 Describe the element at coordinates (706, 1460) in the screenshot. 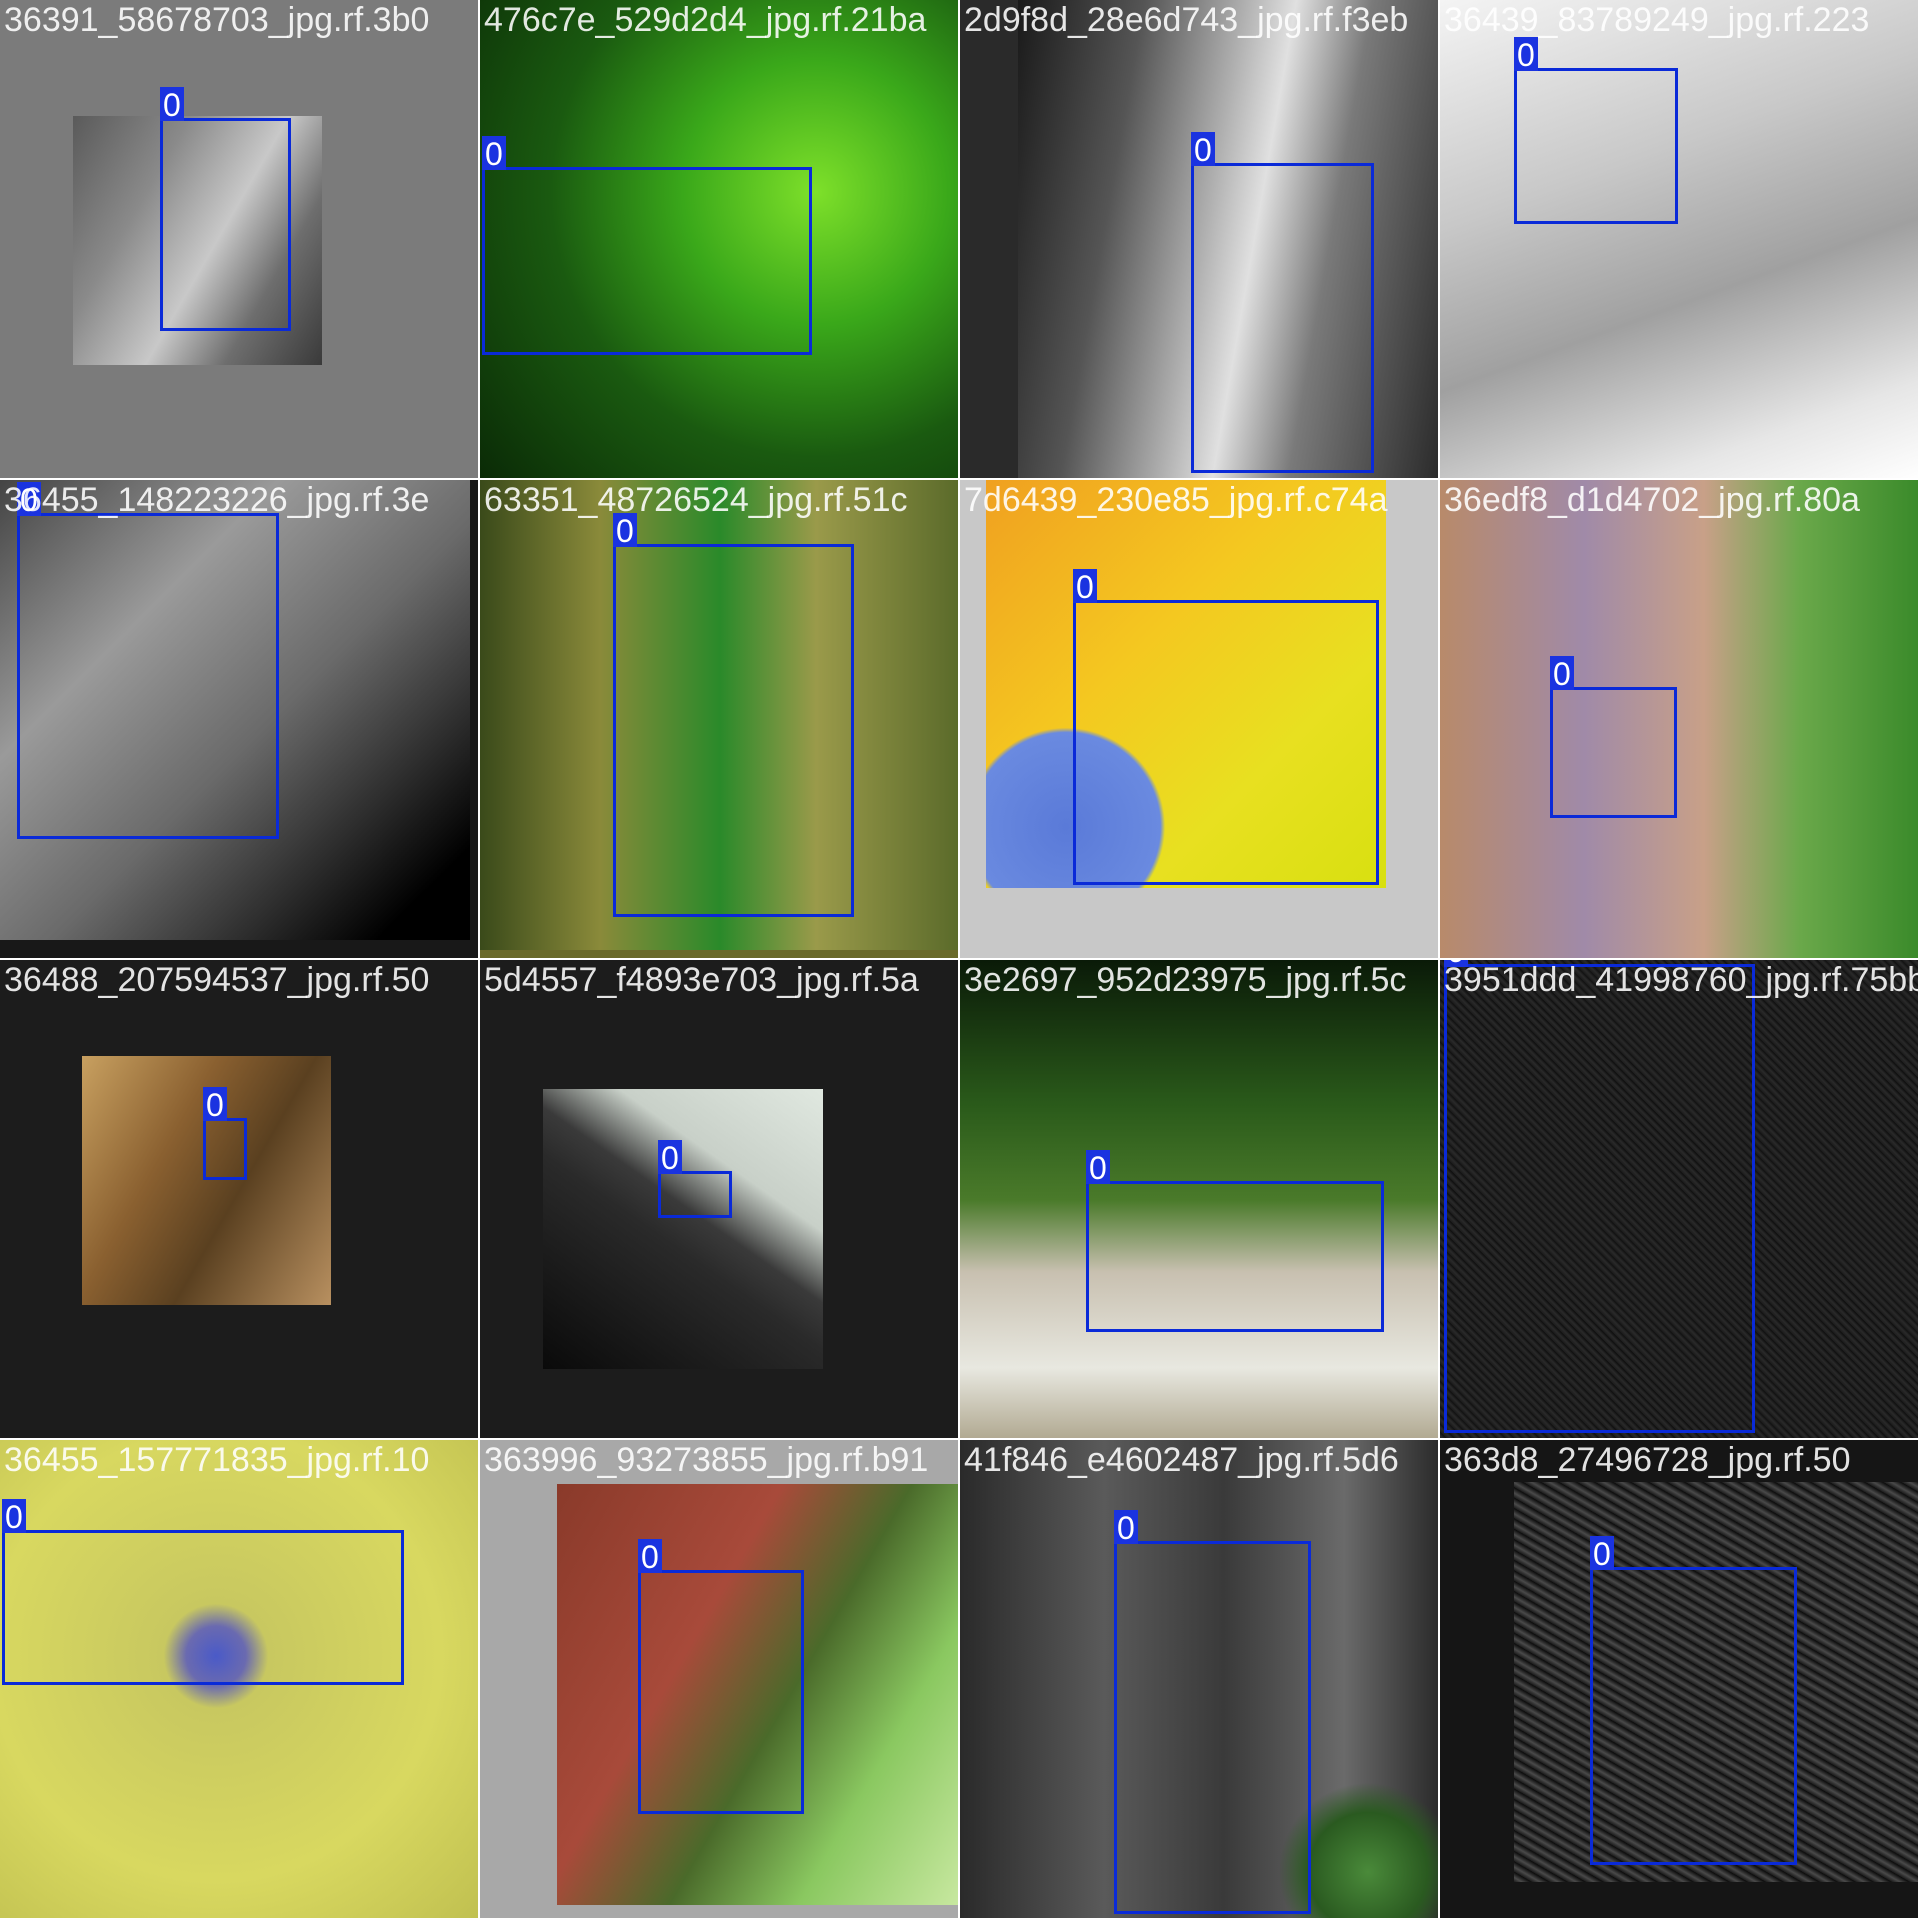

I see `tile-filename: 363996_93273855_jpg.rf.b91` at that location.